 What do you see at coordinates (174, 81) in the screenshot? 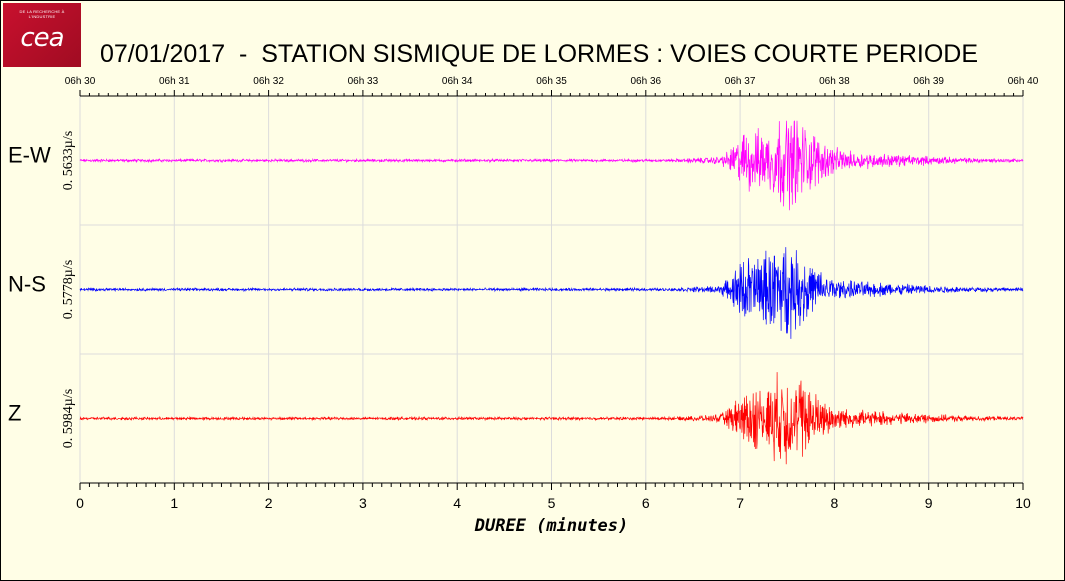
I see `top-tick-label: 06h 31` at bounding box center [174, 81].